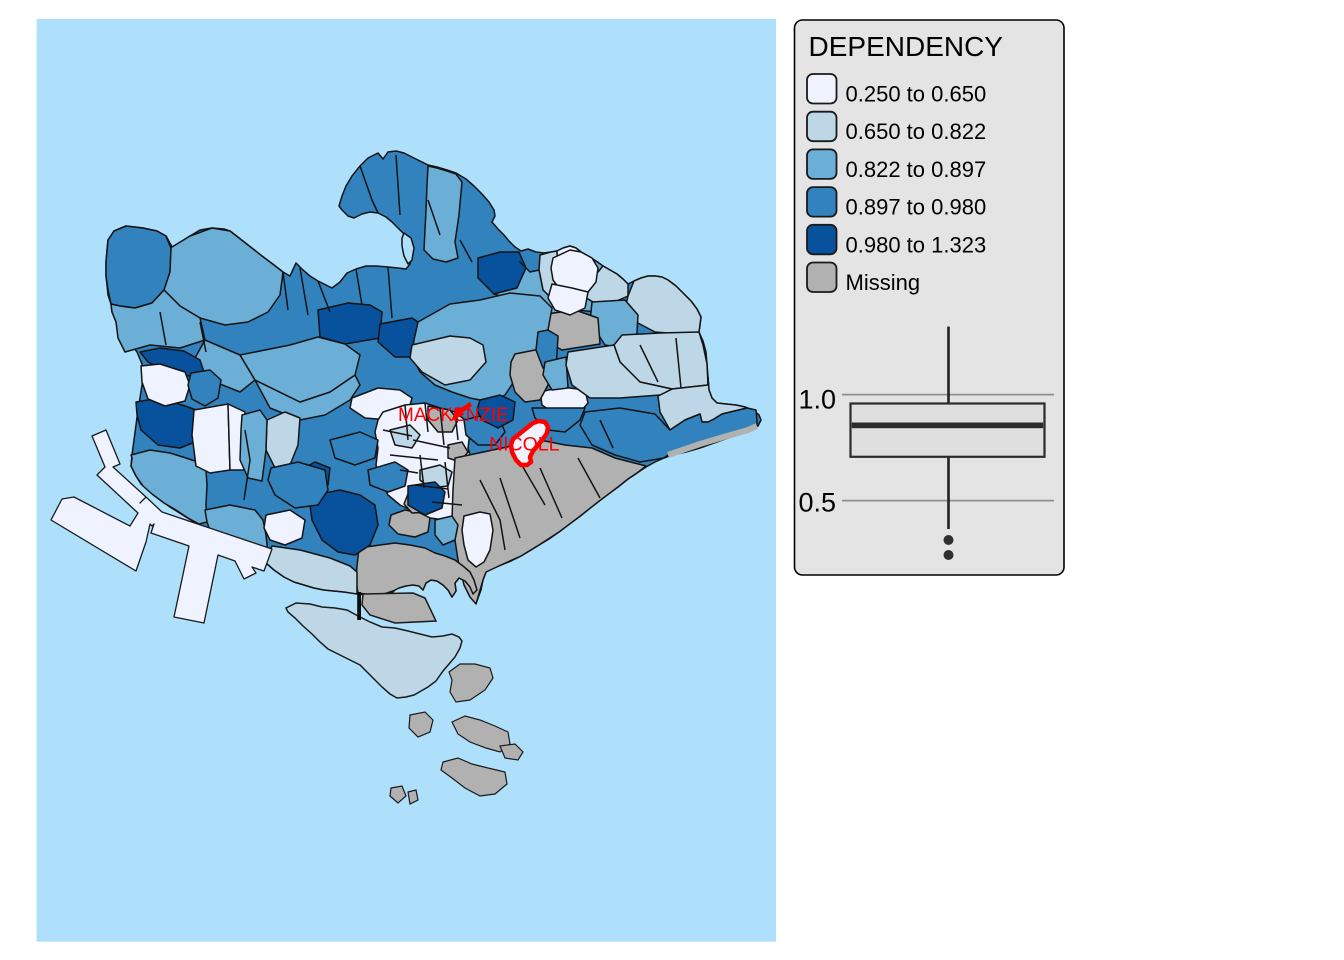 This screenshot has width=1344, height=960. Describe the element at coordinates (817, 503) in the screenshot. I see `svg-text: 0.5` at that location.